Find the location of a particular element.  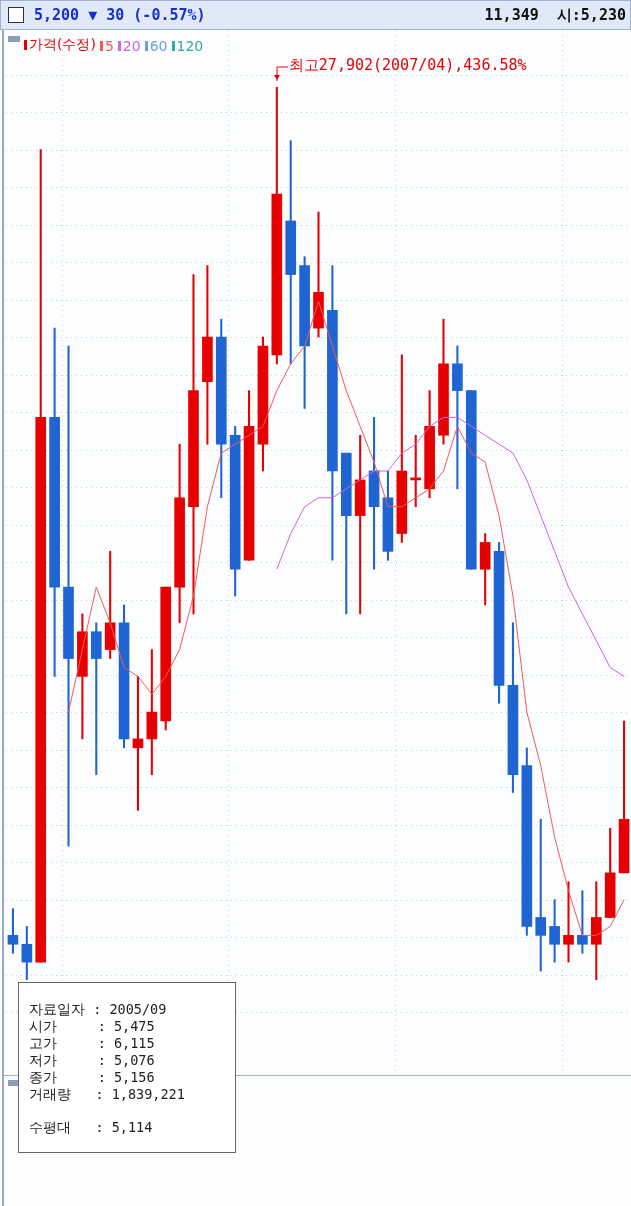

text: 자료일자 : 2005/09 is located at coordinates (98, 1009).